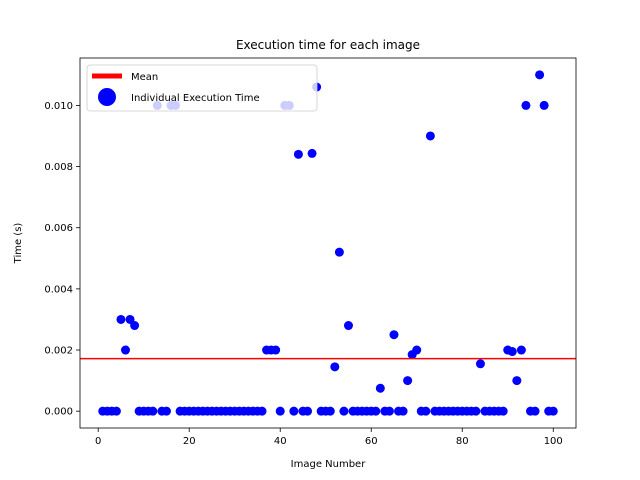 The height and width of the screenshot is (480, 640). I want to click on chart-title: Execution time for each image, so click(328, 45).